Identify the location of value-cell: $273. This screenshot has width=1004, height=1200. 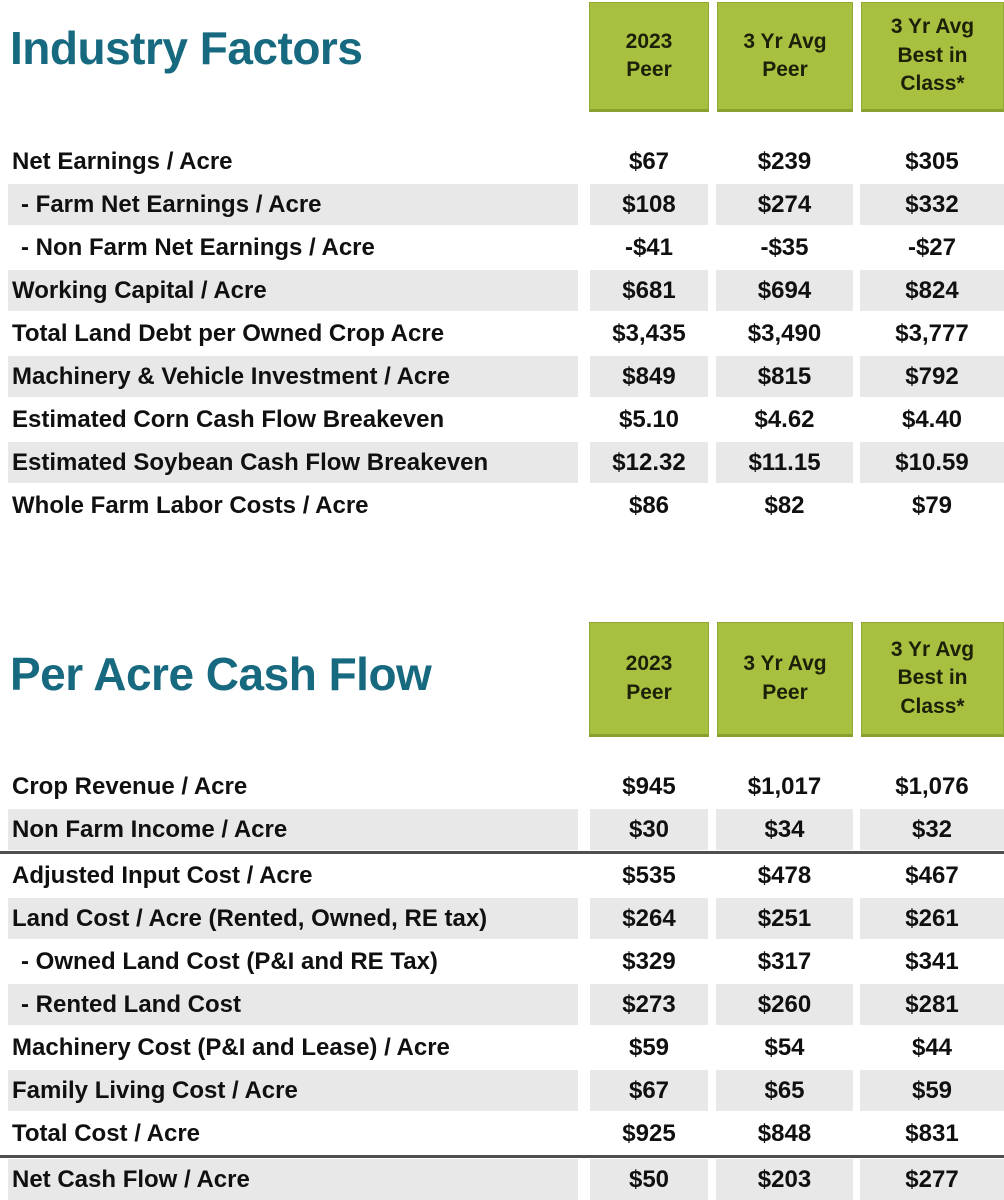
(649, 1004).